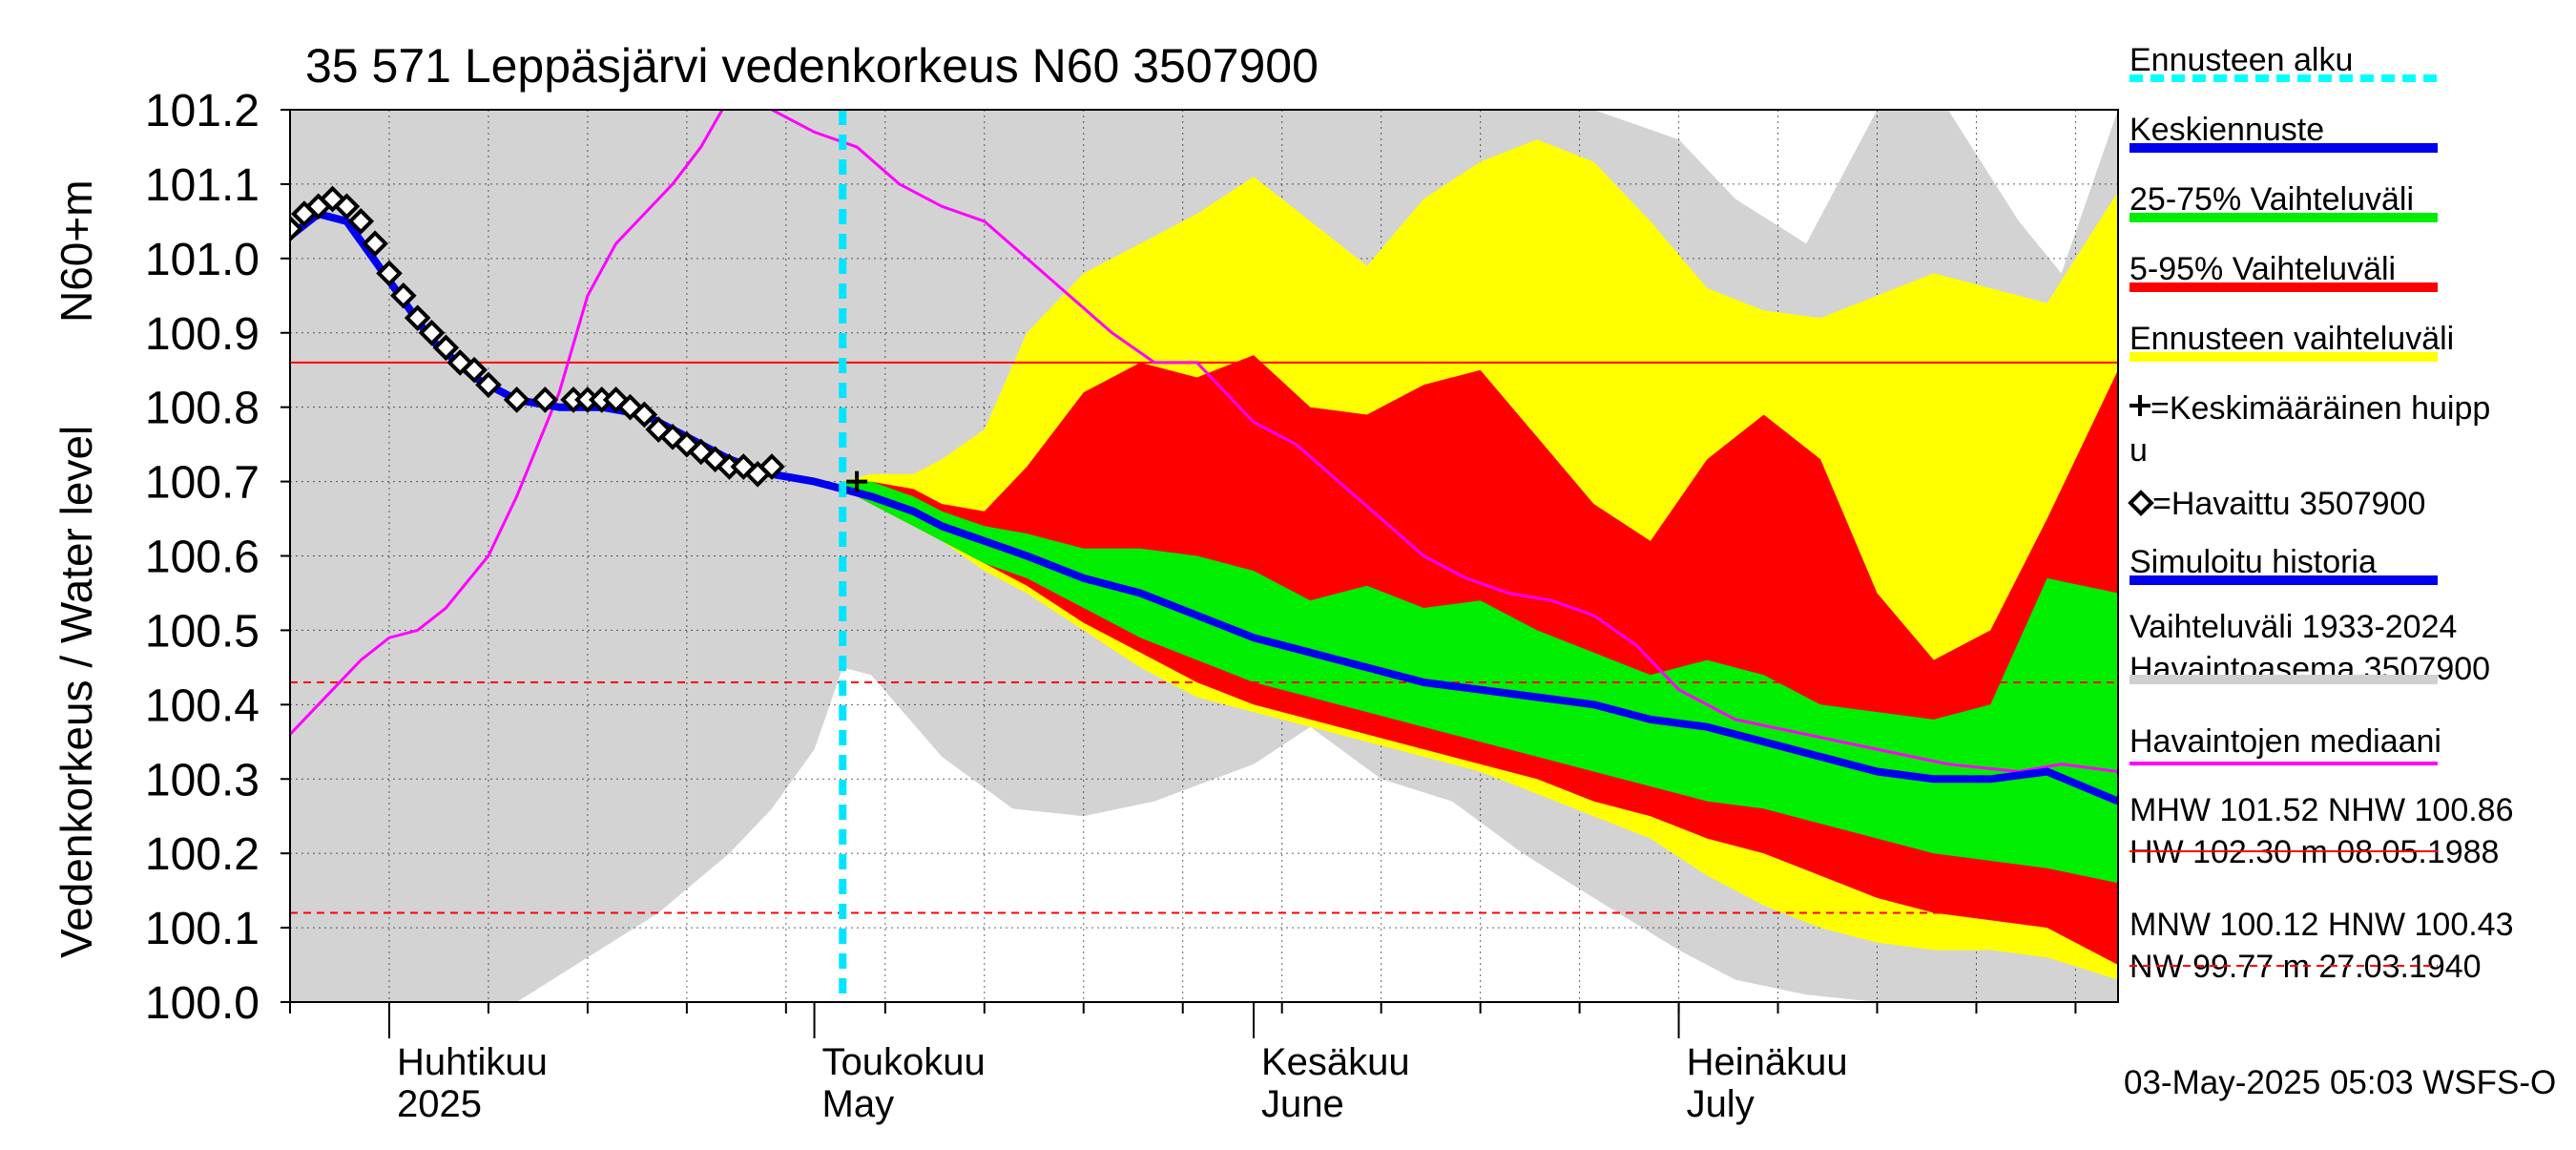 This screenshot has width=2576, height=1150. What do you see at coordinates (202, 558) in the screenshot?
I see `y-tick-label: 100.6` at bounding box center [202, 558].